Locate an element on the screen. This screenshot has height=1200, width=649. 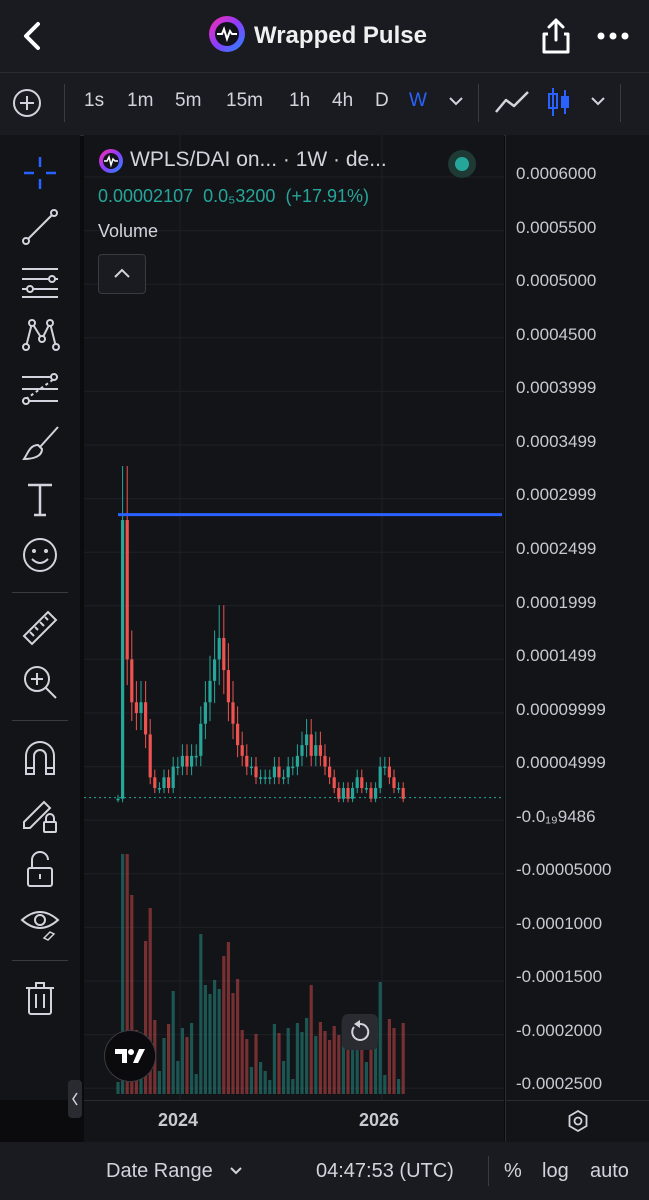
price-axis-label: 0.0001999 is located at coordinates (556, 602).